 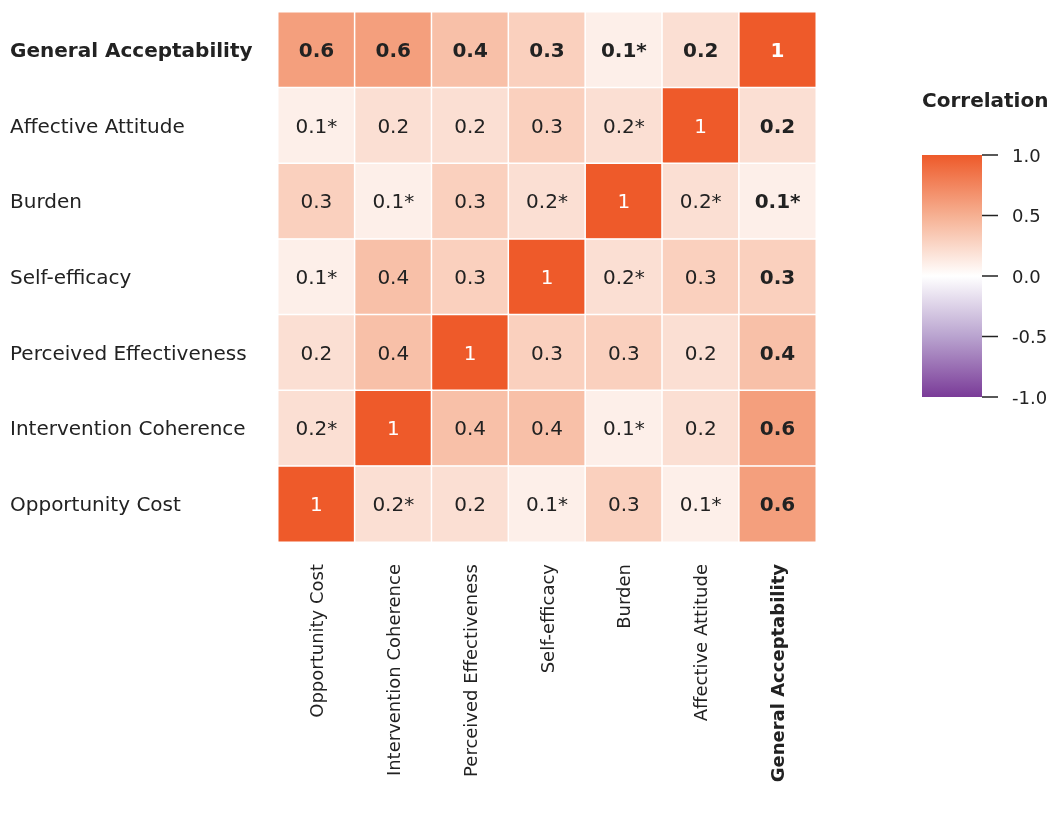 What do you see at coordinates (1026, 155) in the screenshot?
I see `color-bar-label: 1.0` at bounding box center [1026, 155].